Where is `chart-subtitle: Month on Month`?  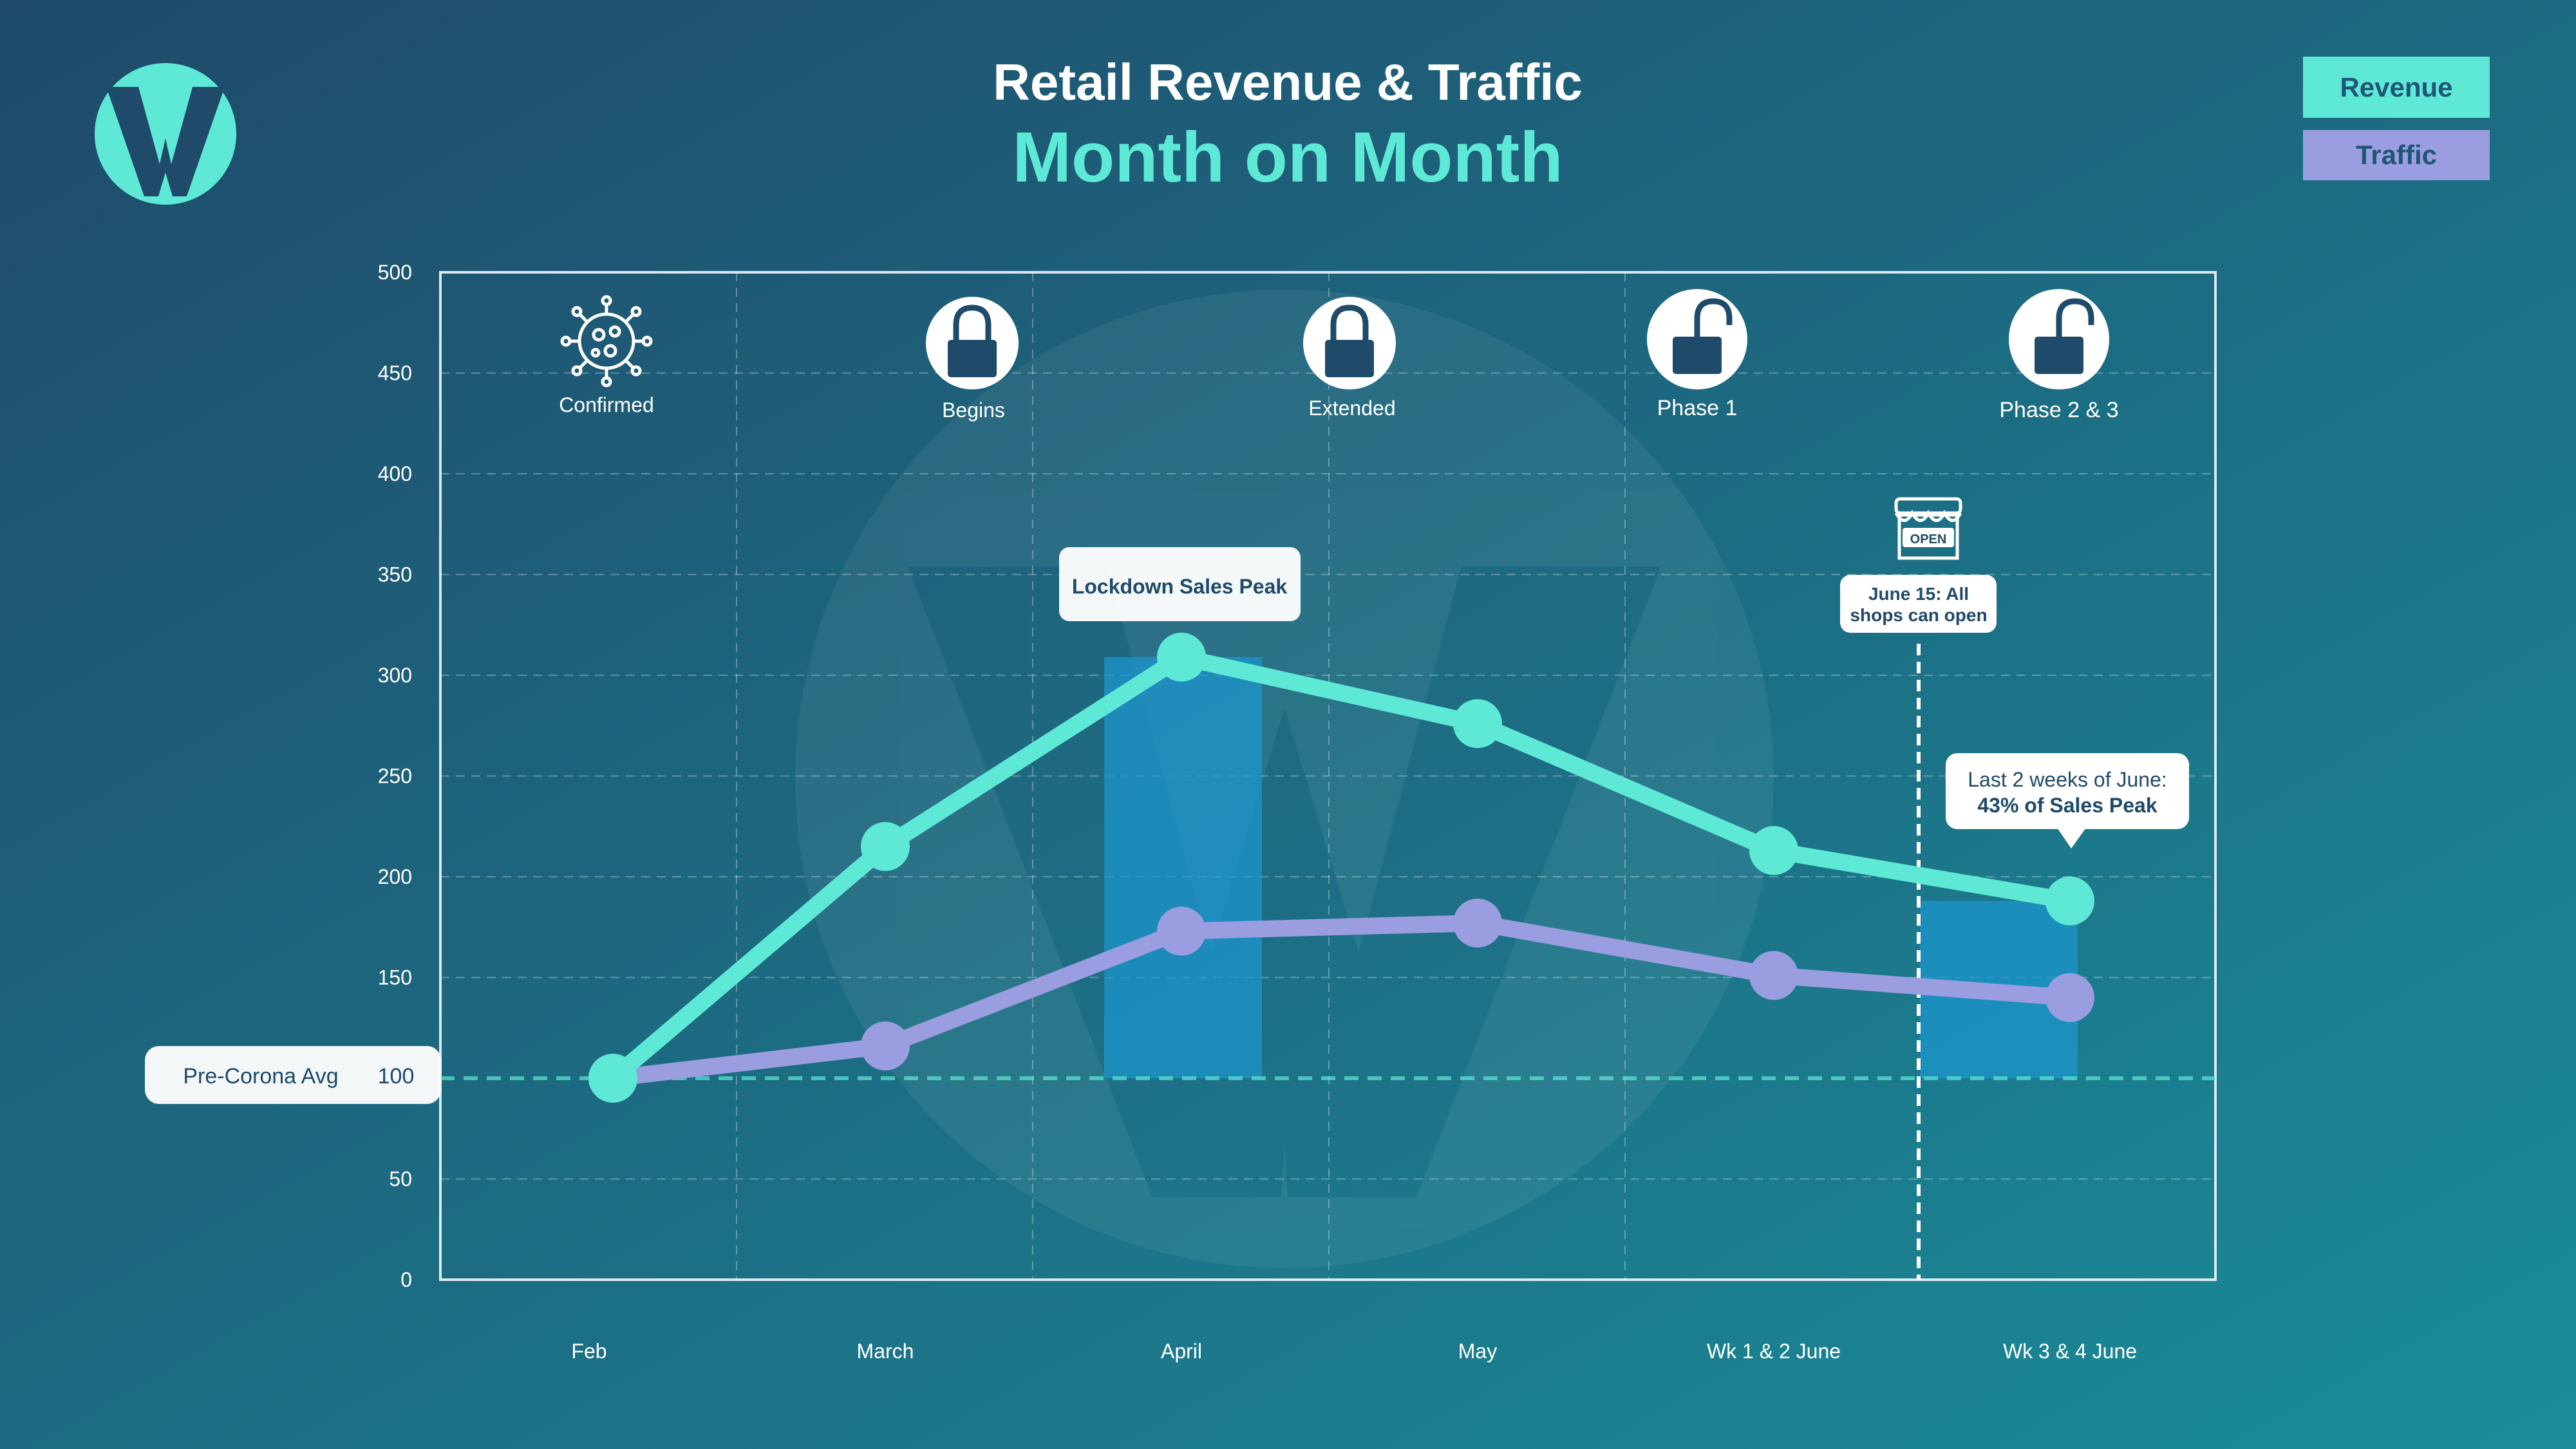
chart-subtitle: Month on Month is located at coordinates (1287, 157).